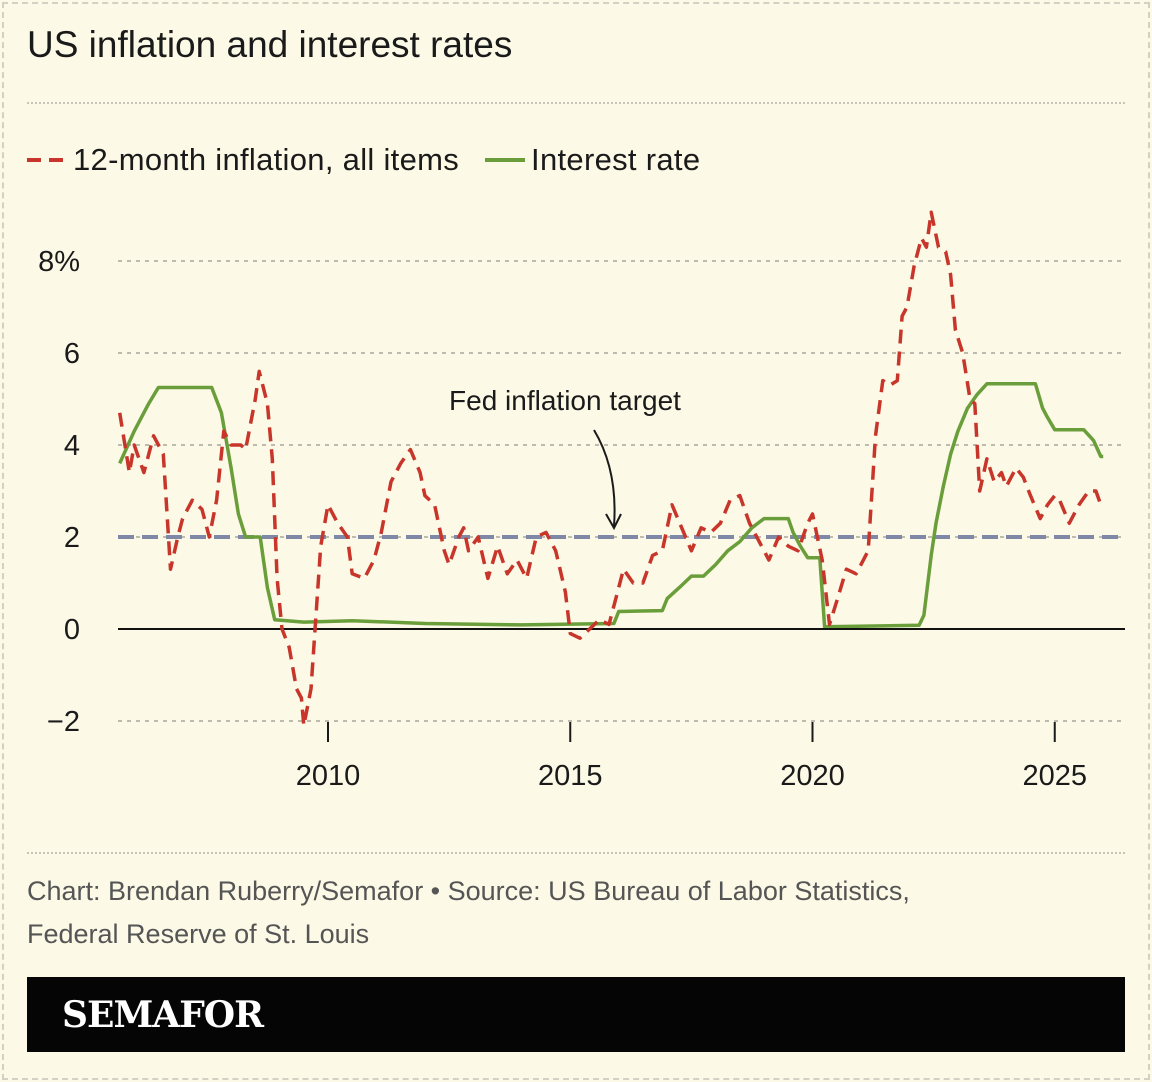 Image resolution: width=1152 pixels, height=1082 pixels. Describe the element at coordinates (270, 44) in the screenshot. I see `chart-title: US inflation and interest rates` at that location.